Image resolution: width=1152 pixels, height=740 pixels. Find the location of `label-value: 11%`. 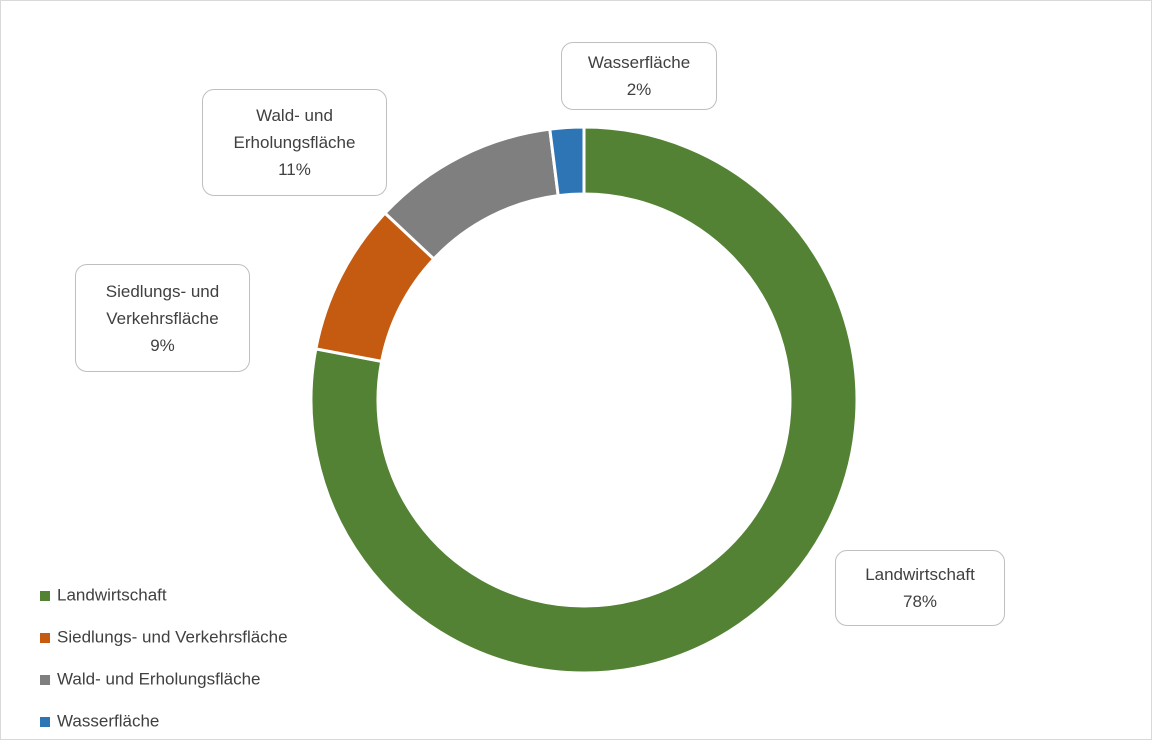

label-value: 11% is located at coordinates (294, 169).